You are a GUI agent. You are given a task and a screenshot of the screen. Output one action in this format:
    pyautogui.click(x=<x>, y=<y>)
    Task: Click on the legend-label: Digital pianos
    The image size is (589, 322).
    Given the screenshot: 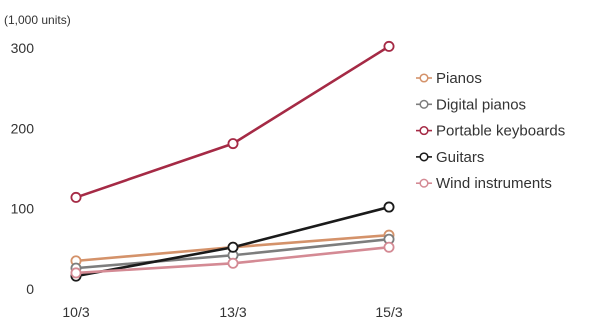 What is the action you would take?
    pyautogui.click(x=481, y=104)
    